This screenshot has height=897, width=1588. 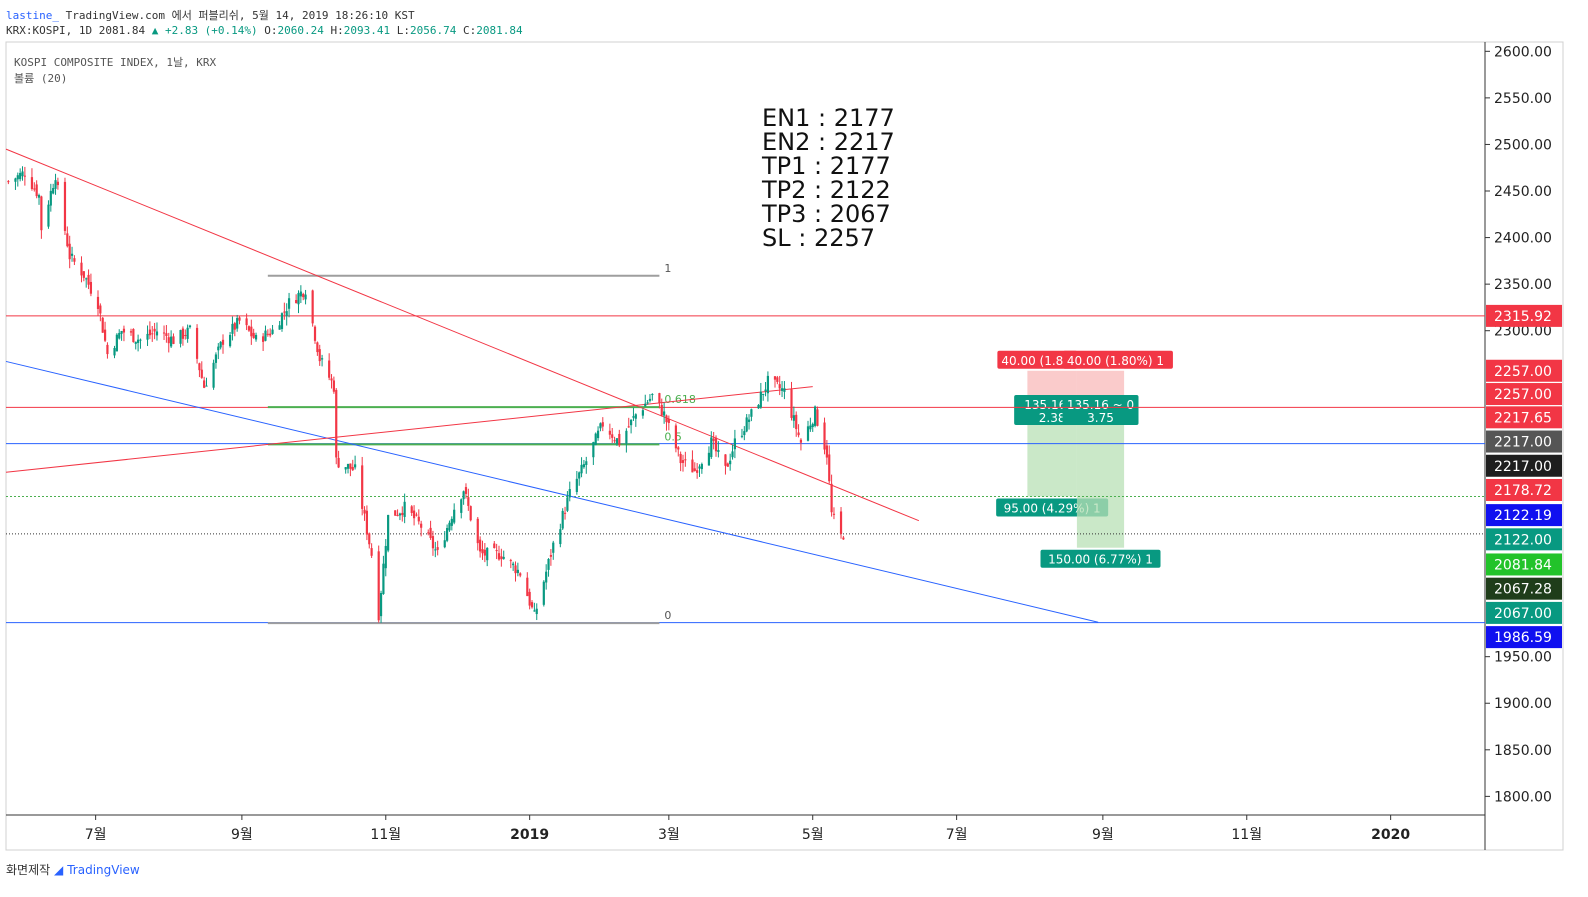 I want to click on close-label: C:, so click(x=470, y=30).